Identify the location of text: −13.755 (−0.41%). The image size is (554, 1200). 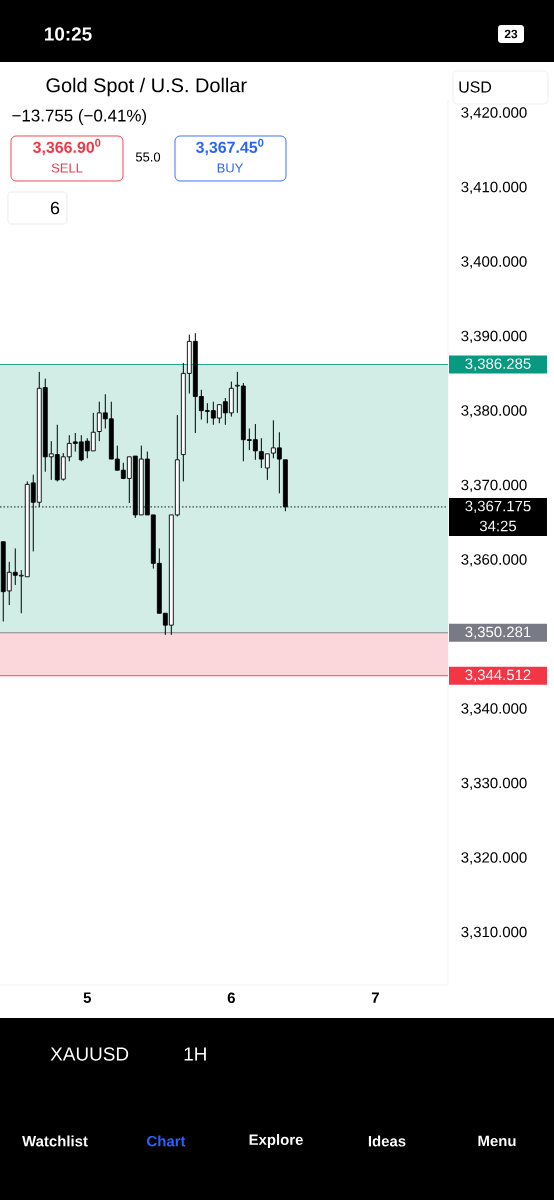
(79, 117).